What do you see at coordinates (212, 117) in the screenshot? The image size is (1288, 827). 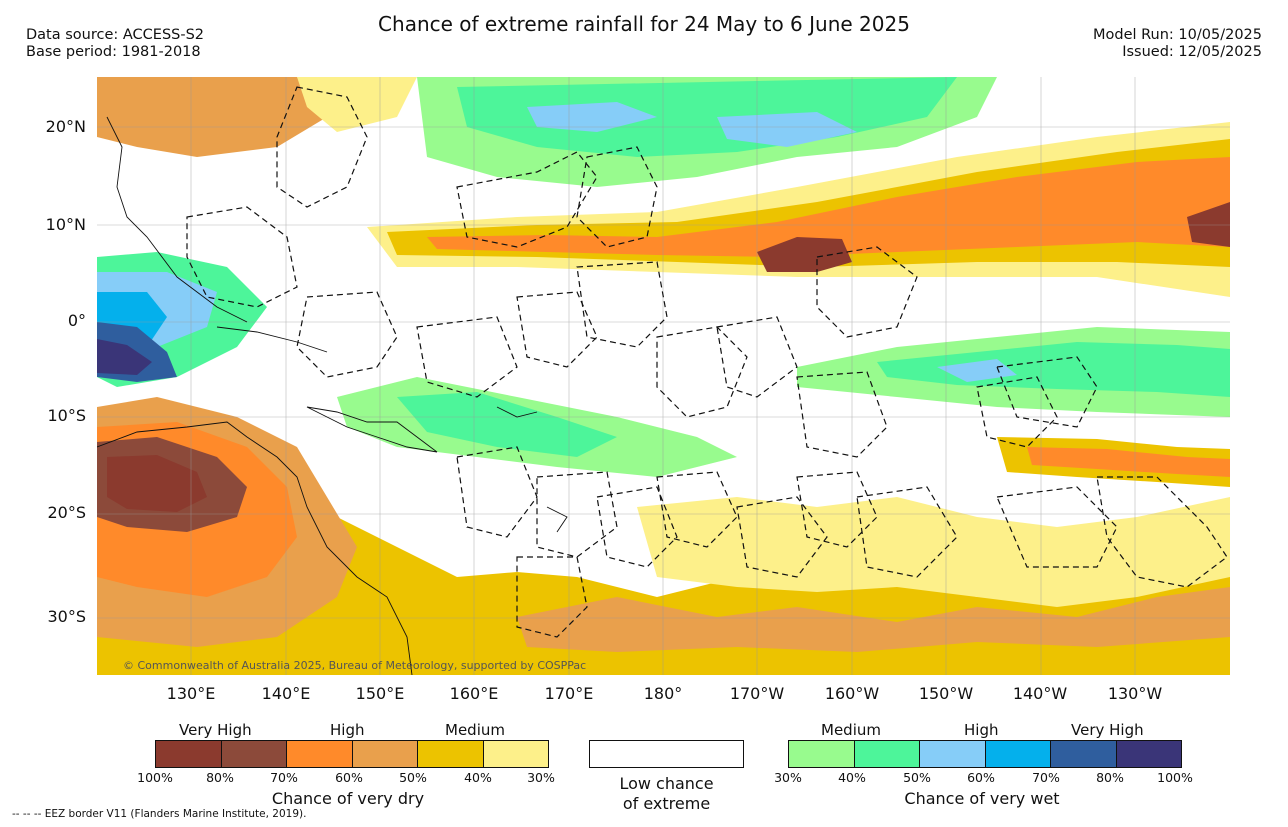 I see `dry-region-northwest` at bounding box center [212, 117].